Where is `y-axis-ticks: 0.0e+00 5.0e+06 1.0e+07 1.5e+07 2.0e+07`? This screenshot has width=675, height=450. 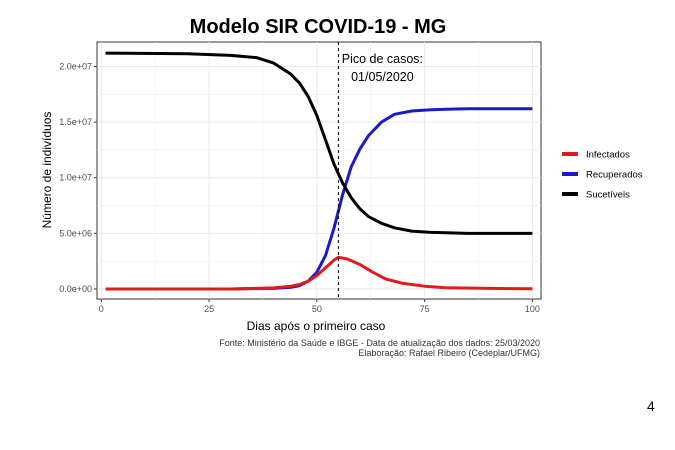
y-axis-ticks: 0.0e+00 5.0e+06 1.0e+07 1.5e+07 2.0e+07 is located at coordinates (78, 177).